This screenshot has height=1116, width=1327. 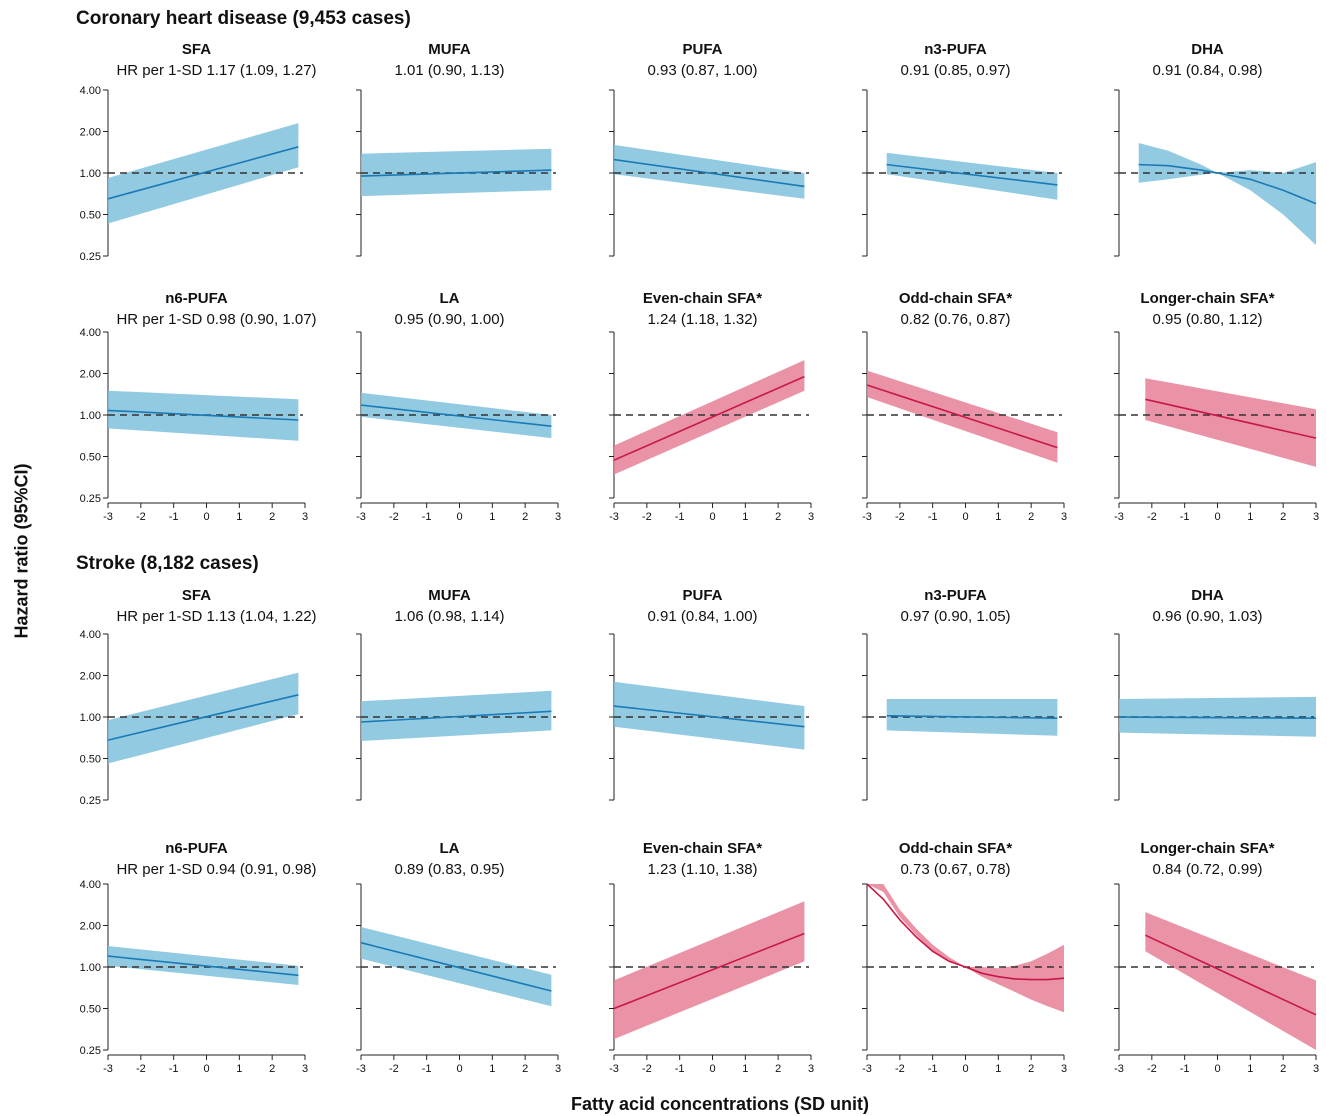 What do you see at coordinates (196, 595) in the screenshot?
I see `panel-title: SFA` at bounding box center [196, 595].